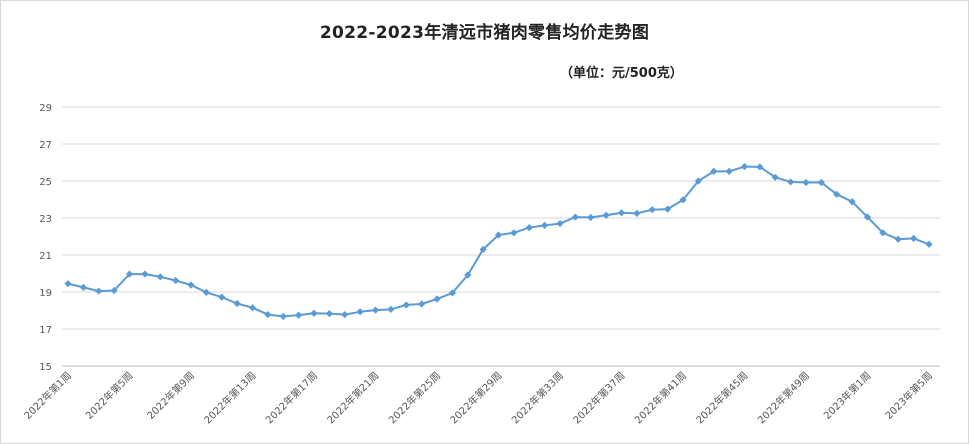 The height and width of the screenshot is (444, 969). What do you see at coordinates (45, 330) in the screenshot?
I see `y-tick-label: 17` at bounding box center [45, 330].